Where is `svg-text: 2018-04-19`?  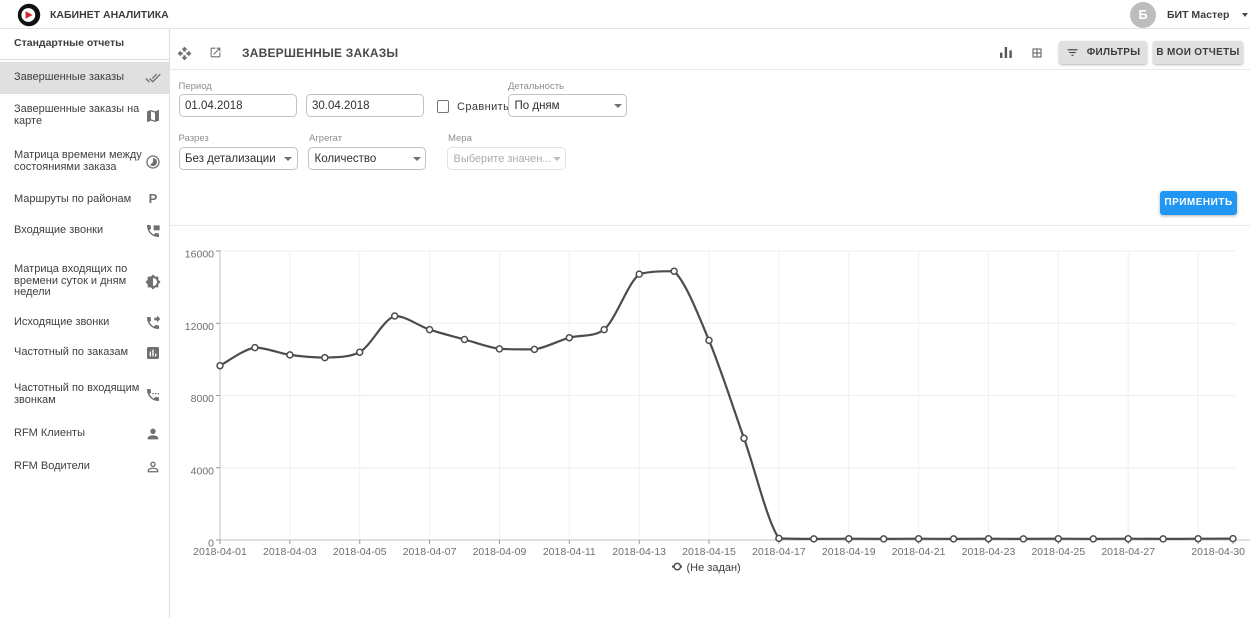 svg-text: 2018-04-19 is located at coordinates (849, 552).